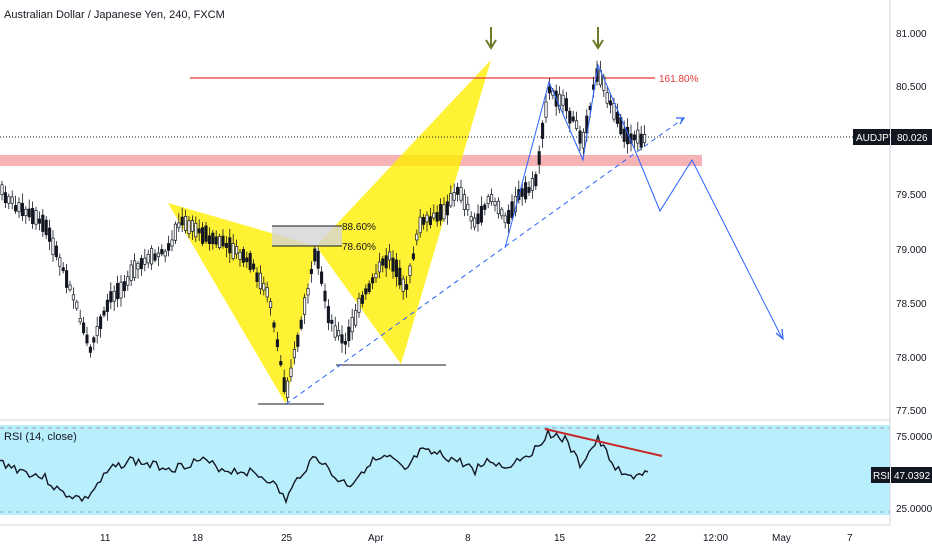 The image size is (932, 550). Describe the element at coordinates (468, 538) in the screenshot. I see `time-tick: 8` at that location.